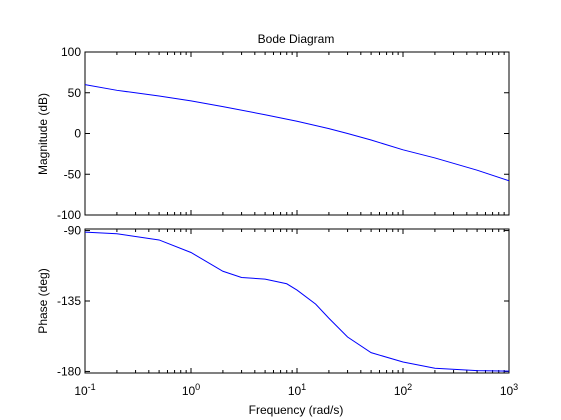 The image size is (561, 420). What do you see at coordinates (69, 215) in the screenshot?
I see `y-tick-label: -100` at bounding box center [69, 215].